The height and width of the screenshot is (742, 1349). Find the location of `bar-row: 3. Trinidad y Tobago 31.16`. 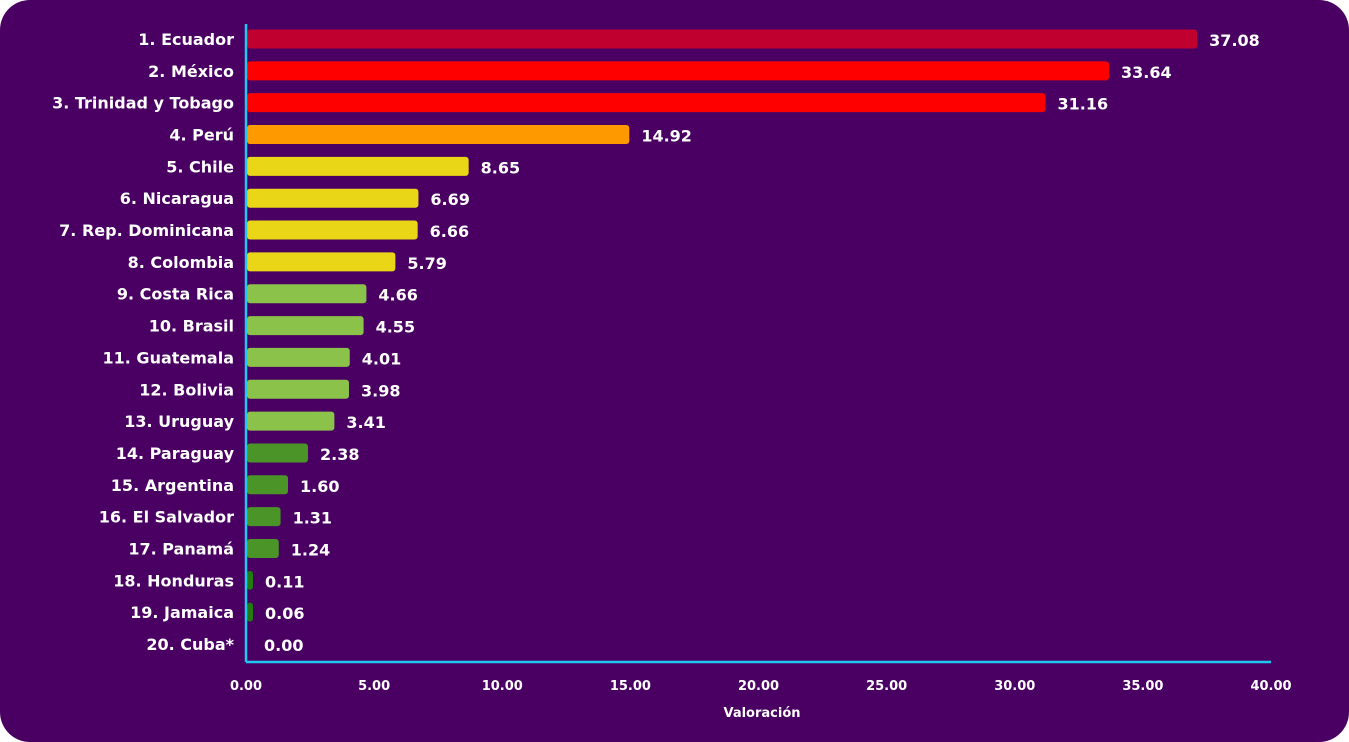

bar-row: 3. Trinidad y Tobago 31.16 is located at coordinates (580, 103).